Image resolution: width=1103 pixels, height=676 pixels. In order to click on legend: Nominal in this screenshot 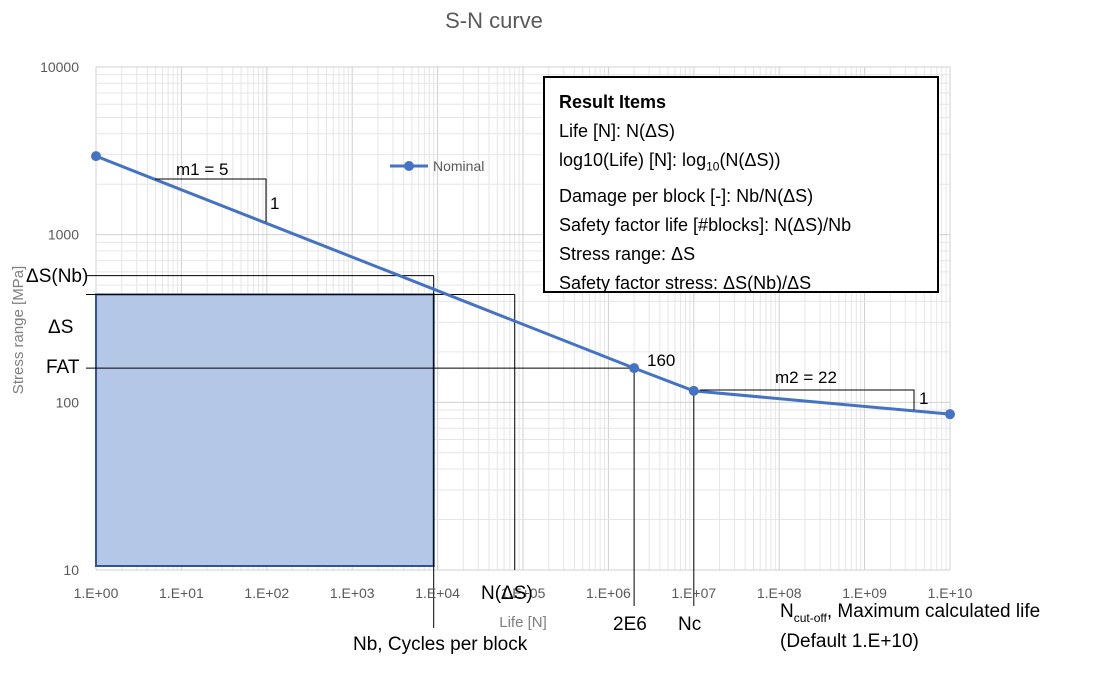, I will do `click(437, 166)`.